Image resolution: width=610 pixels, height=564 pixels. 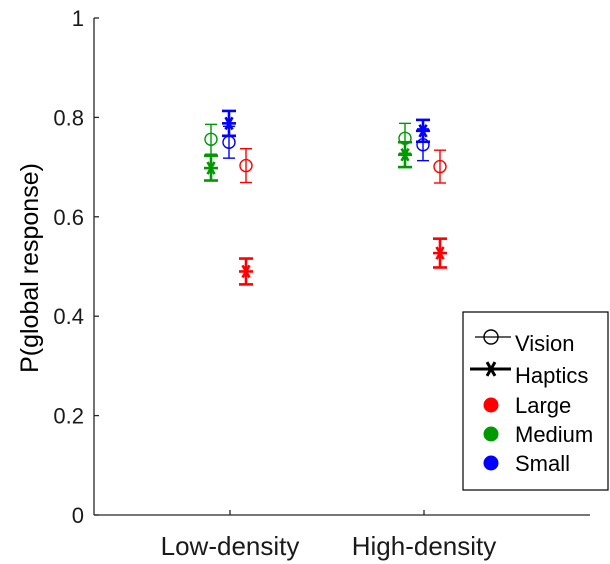 What do you see at coordinates (543, 405) in the screenshot?
I see `legend-large-label: Large` at bounding box center [543, 405].